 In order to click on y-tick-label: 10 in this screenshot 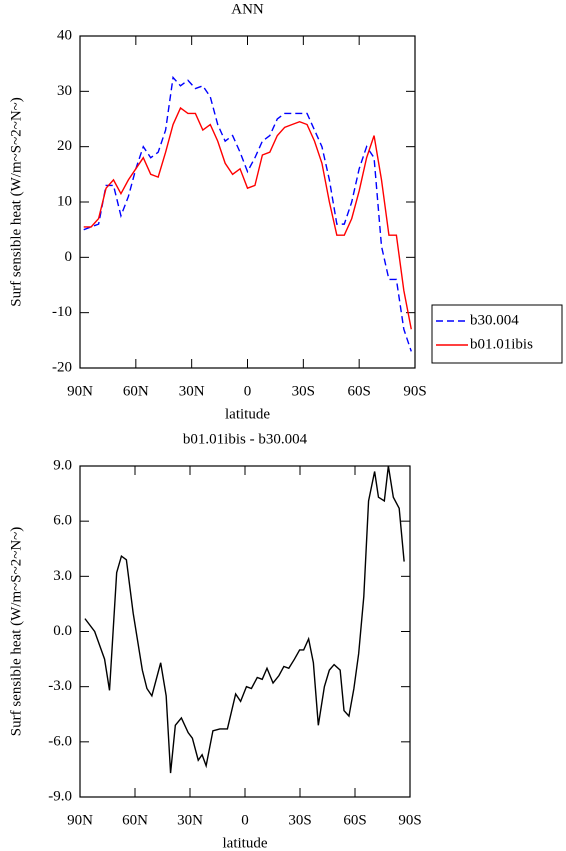, I will do `click(64, 201)`.